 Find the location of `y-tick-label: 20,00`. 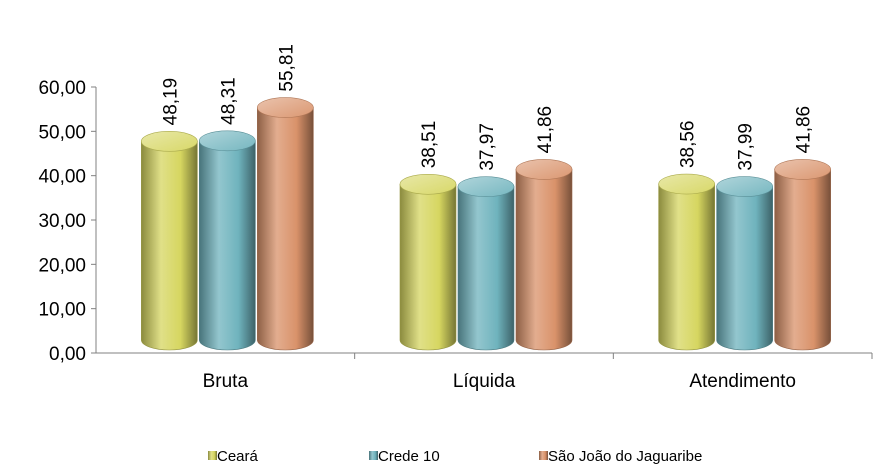

y-tick-label: 20,00 is located at coordinates (62, 265).